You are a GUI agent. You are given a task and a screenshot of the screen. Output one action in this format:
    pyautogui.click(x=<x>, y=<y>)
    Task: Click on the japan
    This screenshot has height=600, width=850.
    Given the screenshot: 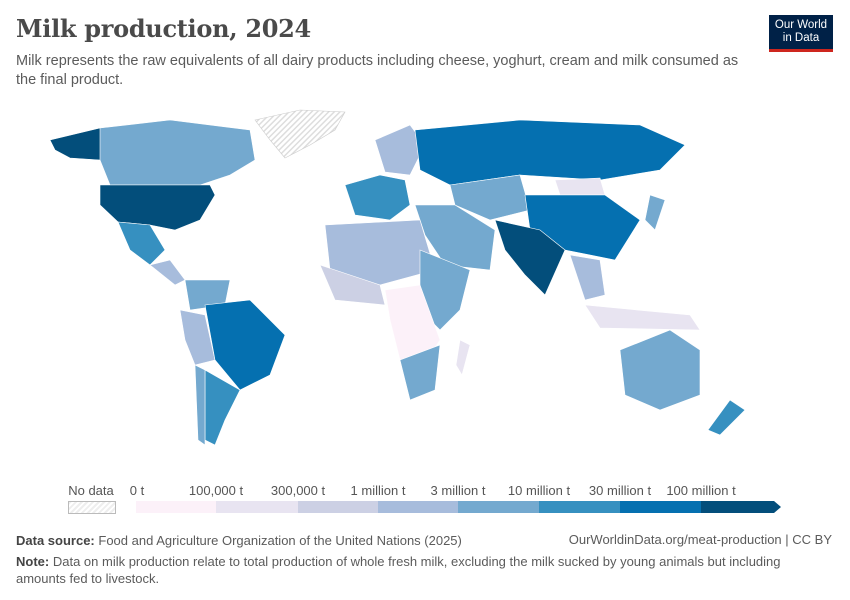 What is the action you would take?
    pyautogui.click(x=655, y=212)
    